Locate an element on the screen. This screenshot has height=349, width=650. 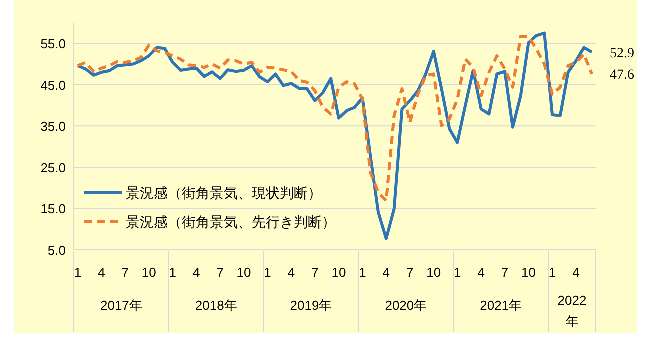
text: 2017年 is located at coordinates (121, 305).